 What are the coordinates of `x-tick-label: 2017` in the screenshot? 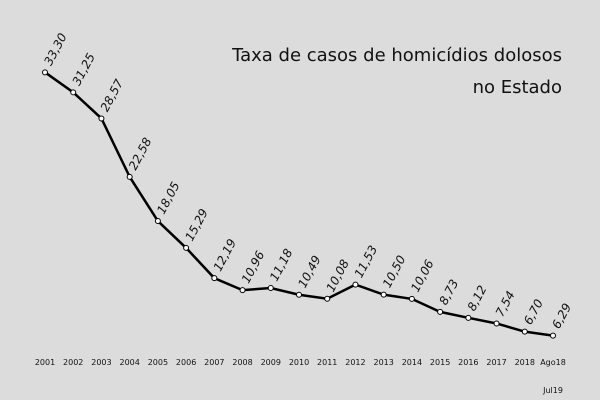 It's located at (496, 362).